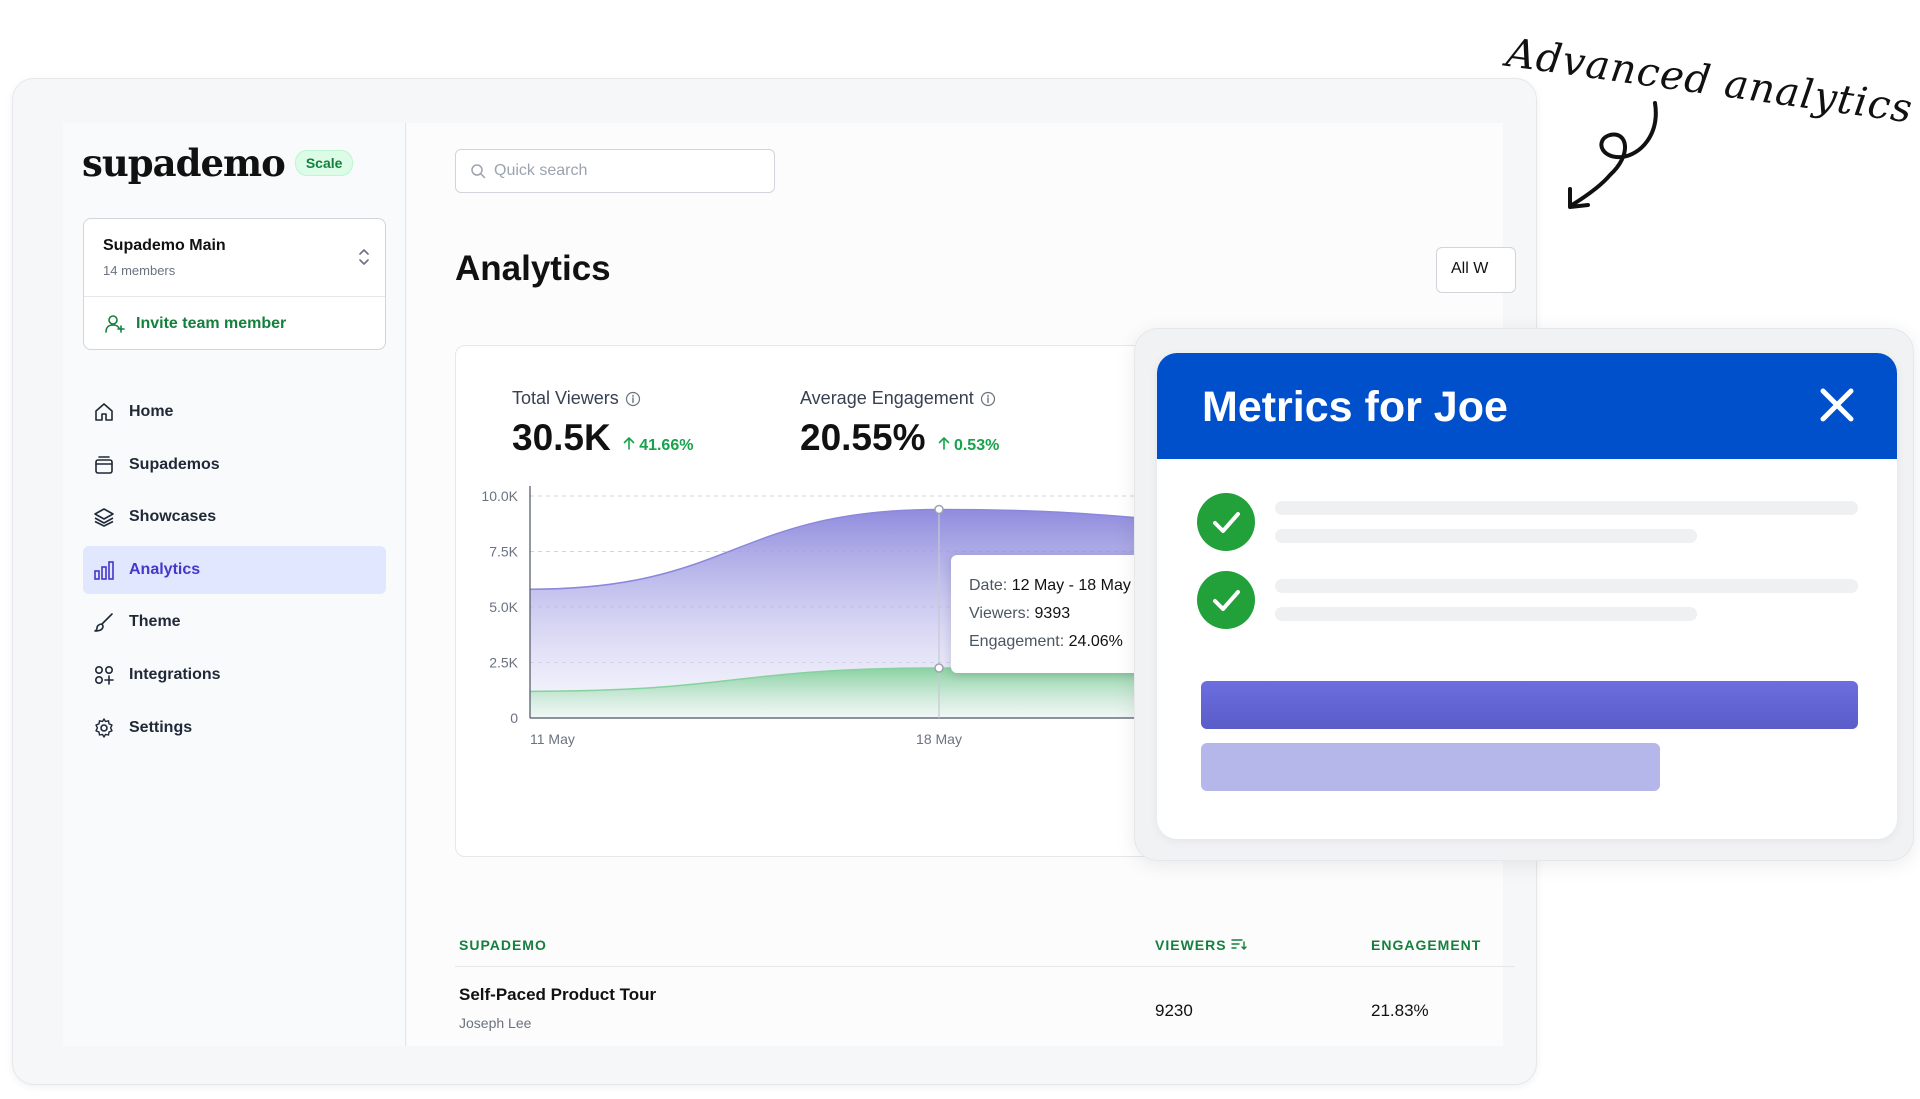 This screenshot has width=1920, height=1099. Describe the element at coordinates (1201, 945) in the screenshot. I see `column-viewers: VIEWERS` at that location.